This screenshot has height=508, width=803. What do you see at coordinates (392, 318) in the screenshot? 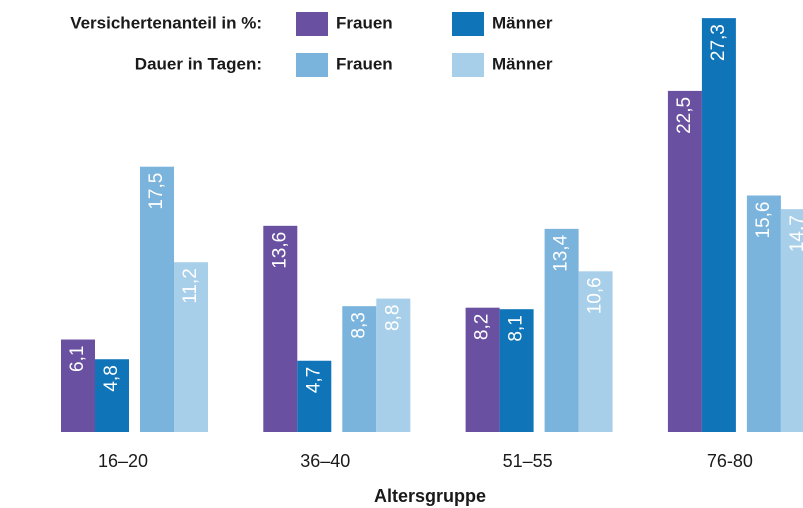
I see `value-label: 8,8` at bounding box center [392, 318].